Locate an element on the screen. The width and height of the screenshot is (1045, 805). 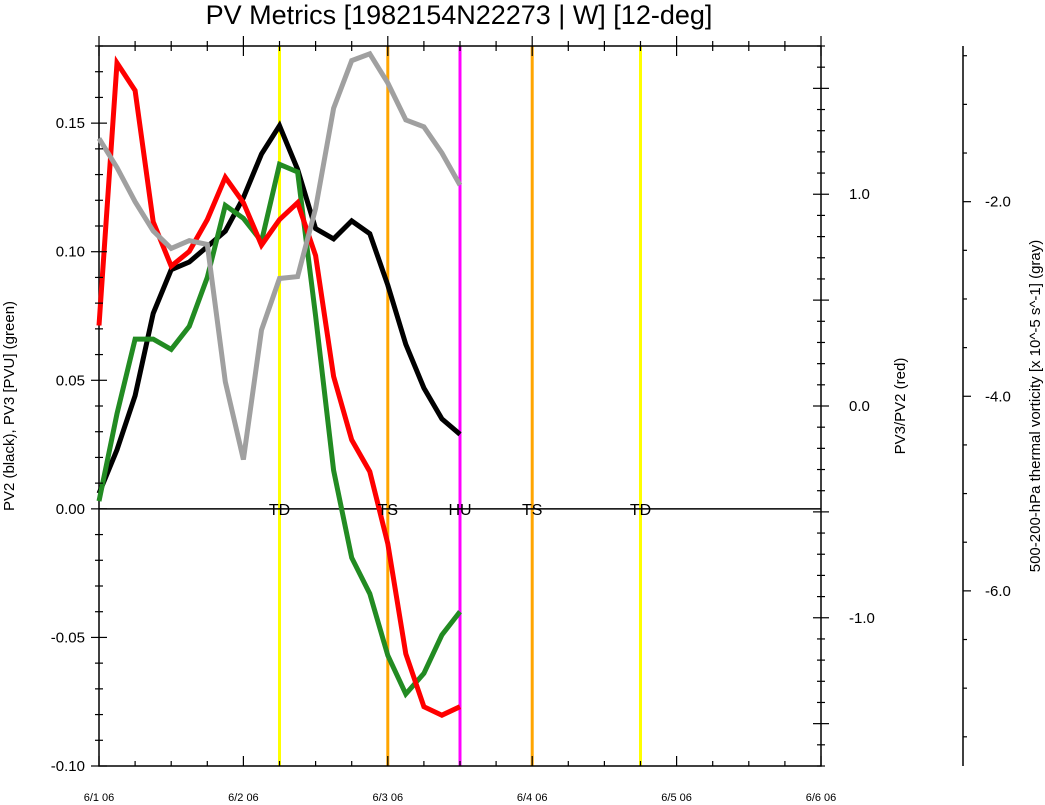
far-right-tick-label: -2.0 is located at coordinates (998, 202).